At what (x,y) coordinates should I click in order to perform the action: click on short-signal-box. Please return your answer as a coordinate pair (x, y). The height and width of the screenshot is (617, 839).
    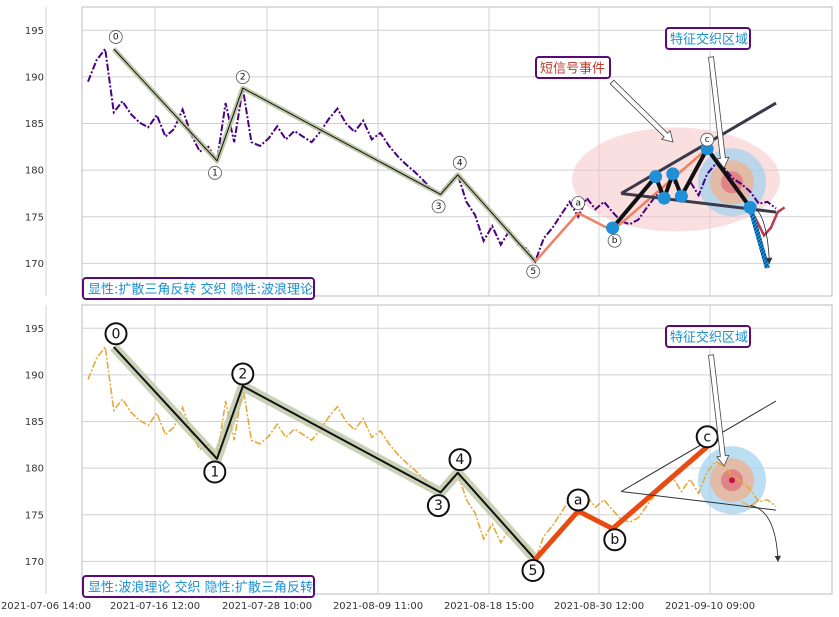
    Looking at the image, I should click on (573, 67).